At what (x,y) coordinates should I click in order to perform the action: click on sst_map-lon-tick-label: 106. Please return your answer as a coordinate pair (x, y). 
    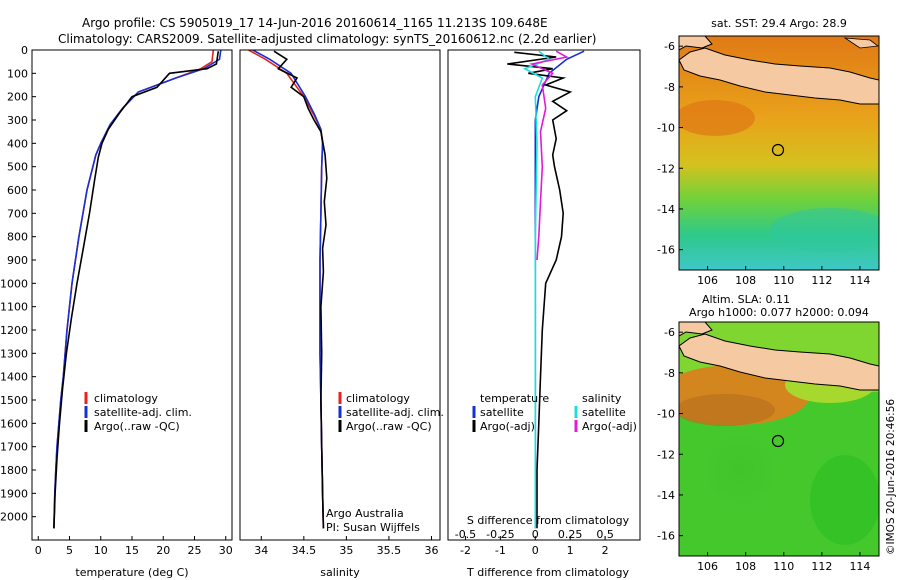
    Looking at the image, I should click on (707, 280).